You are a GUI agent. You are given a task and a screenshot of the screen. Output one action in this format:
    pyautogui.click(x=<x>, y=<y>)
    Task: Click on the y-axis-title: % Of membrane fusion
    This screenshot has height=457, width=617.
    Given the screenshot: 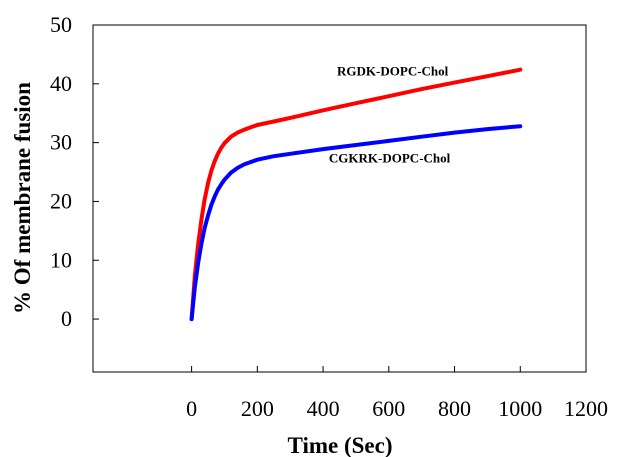 What is the action you would take?
    pyautogui.click(x=22, y=198)
    